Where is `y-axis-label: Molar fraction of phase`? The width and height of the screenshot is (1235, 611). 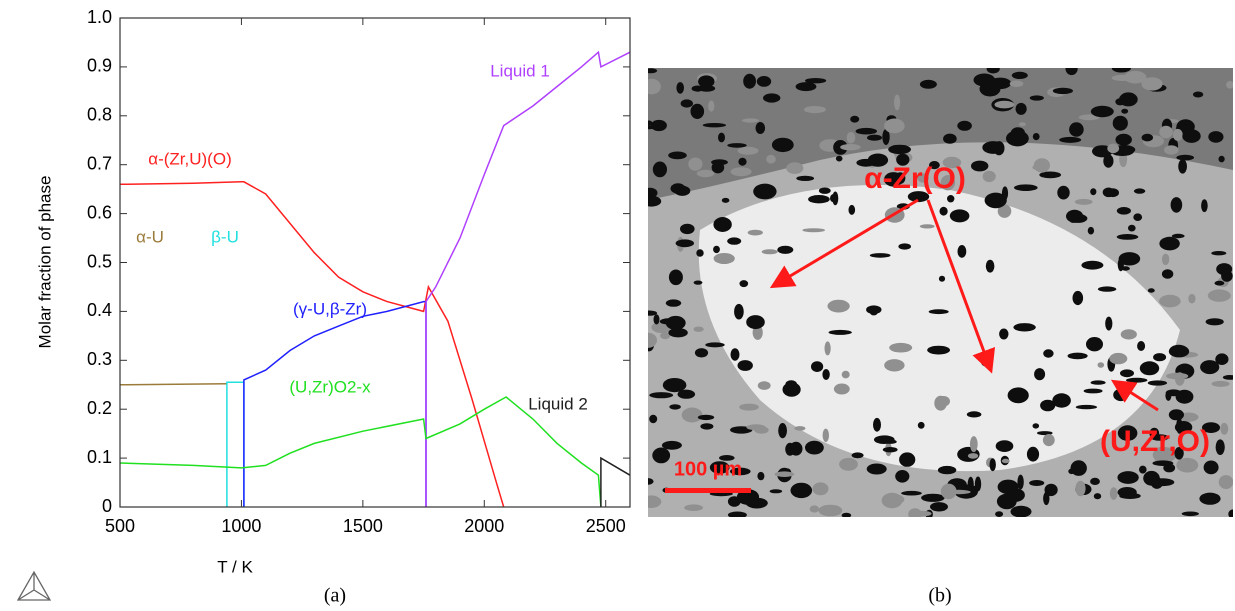 y-axis-label: Molar fraction of phase is located at coordinates (44, 262).